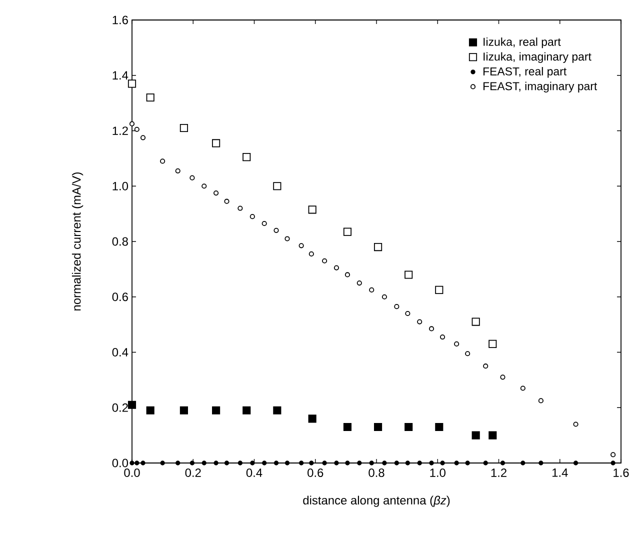  What do you see at coordinates (120, 352) in the screenshot?
I see `y-tick-label: 0.4` at bounding box center [120, 352].